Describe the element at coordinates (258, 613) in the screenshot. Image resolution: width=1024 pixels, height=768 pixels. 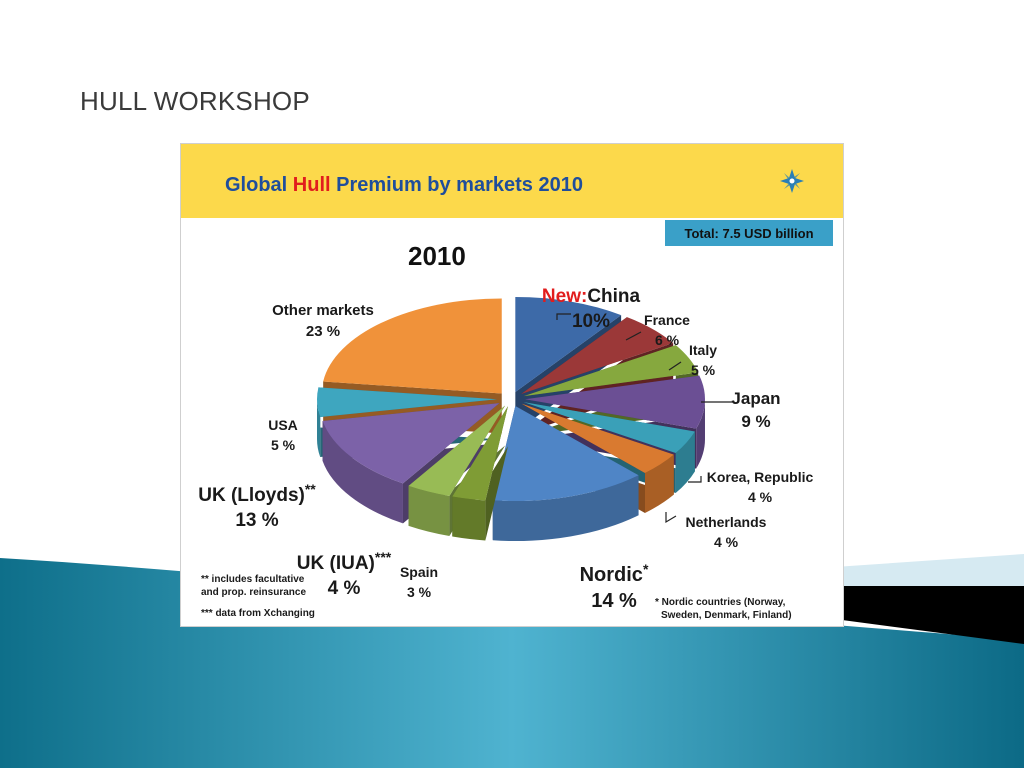
I see `footnote-xchanging: *** data from Xchanging` at that location.